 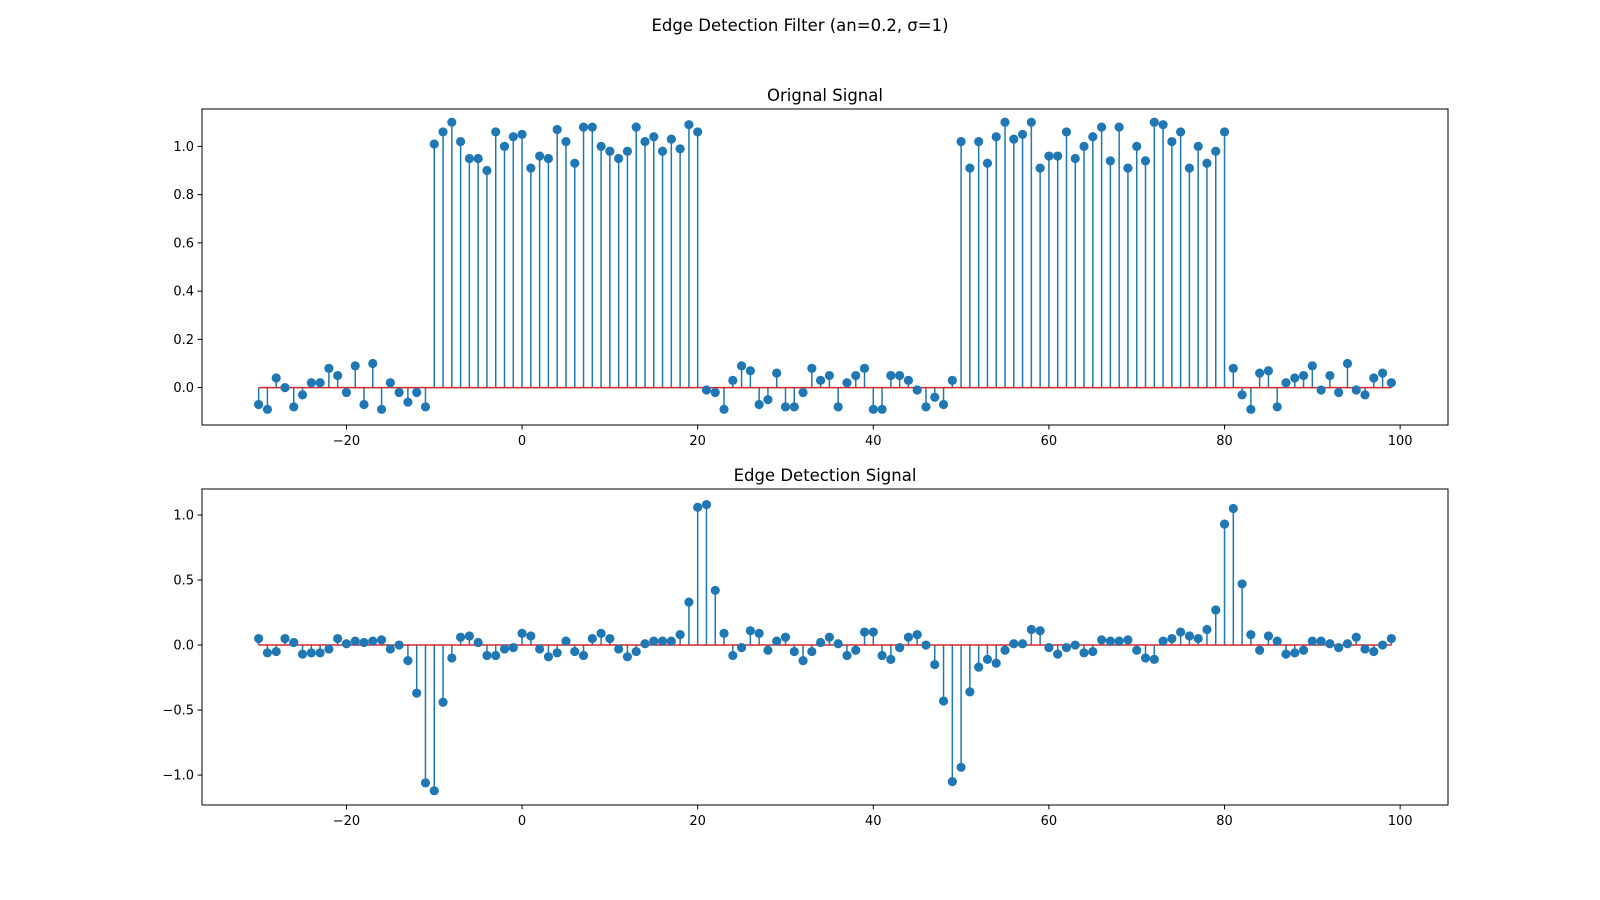 I want to click on y-tick-label: 0.0, so click(x=183, y=646).